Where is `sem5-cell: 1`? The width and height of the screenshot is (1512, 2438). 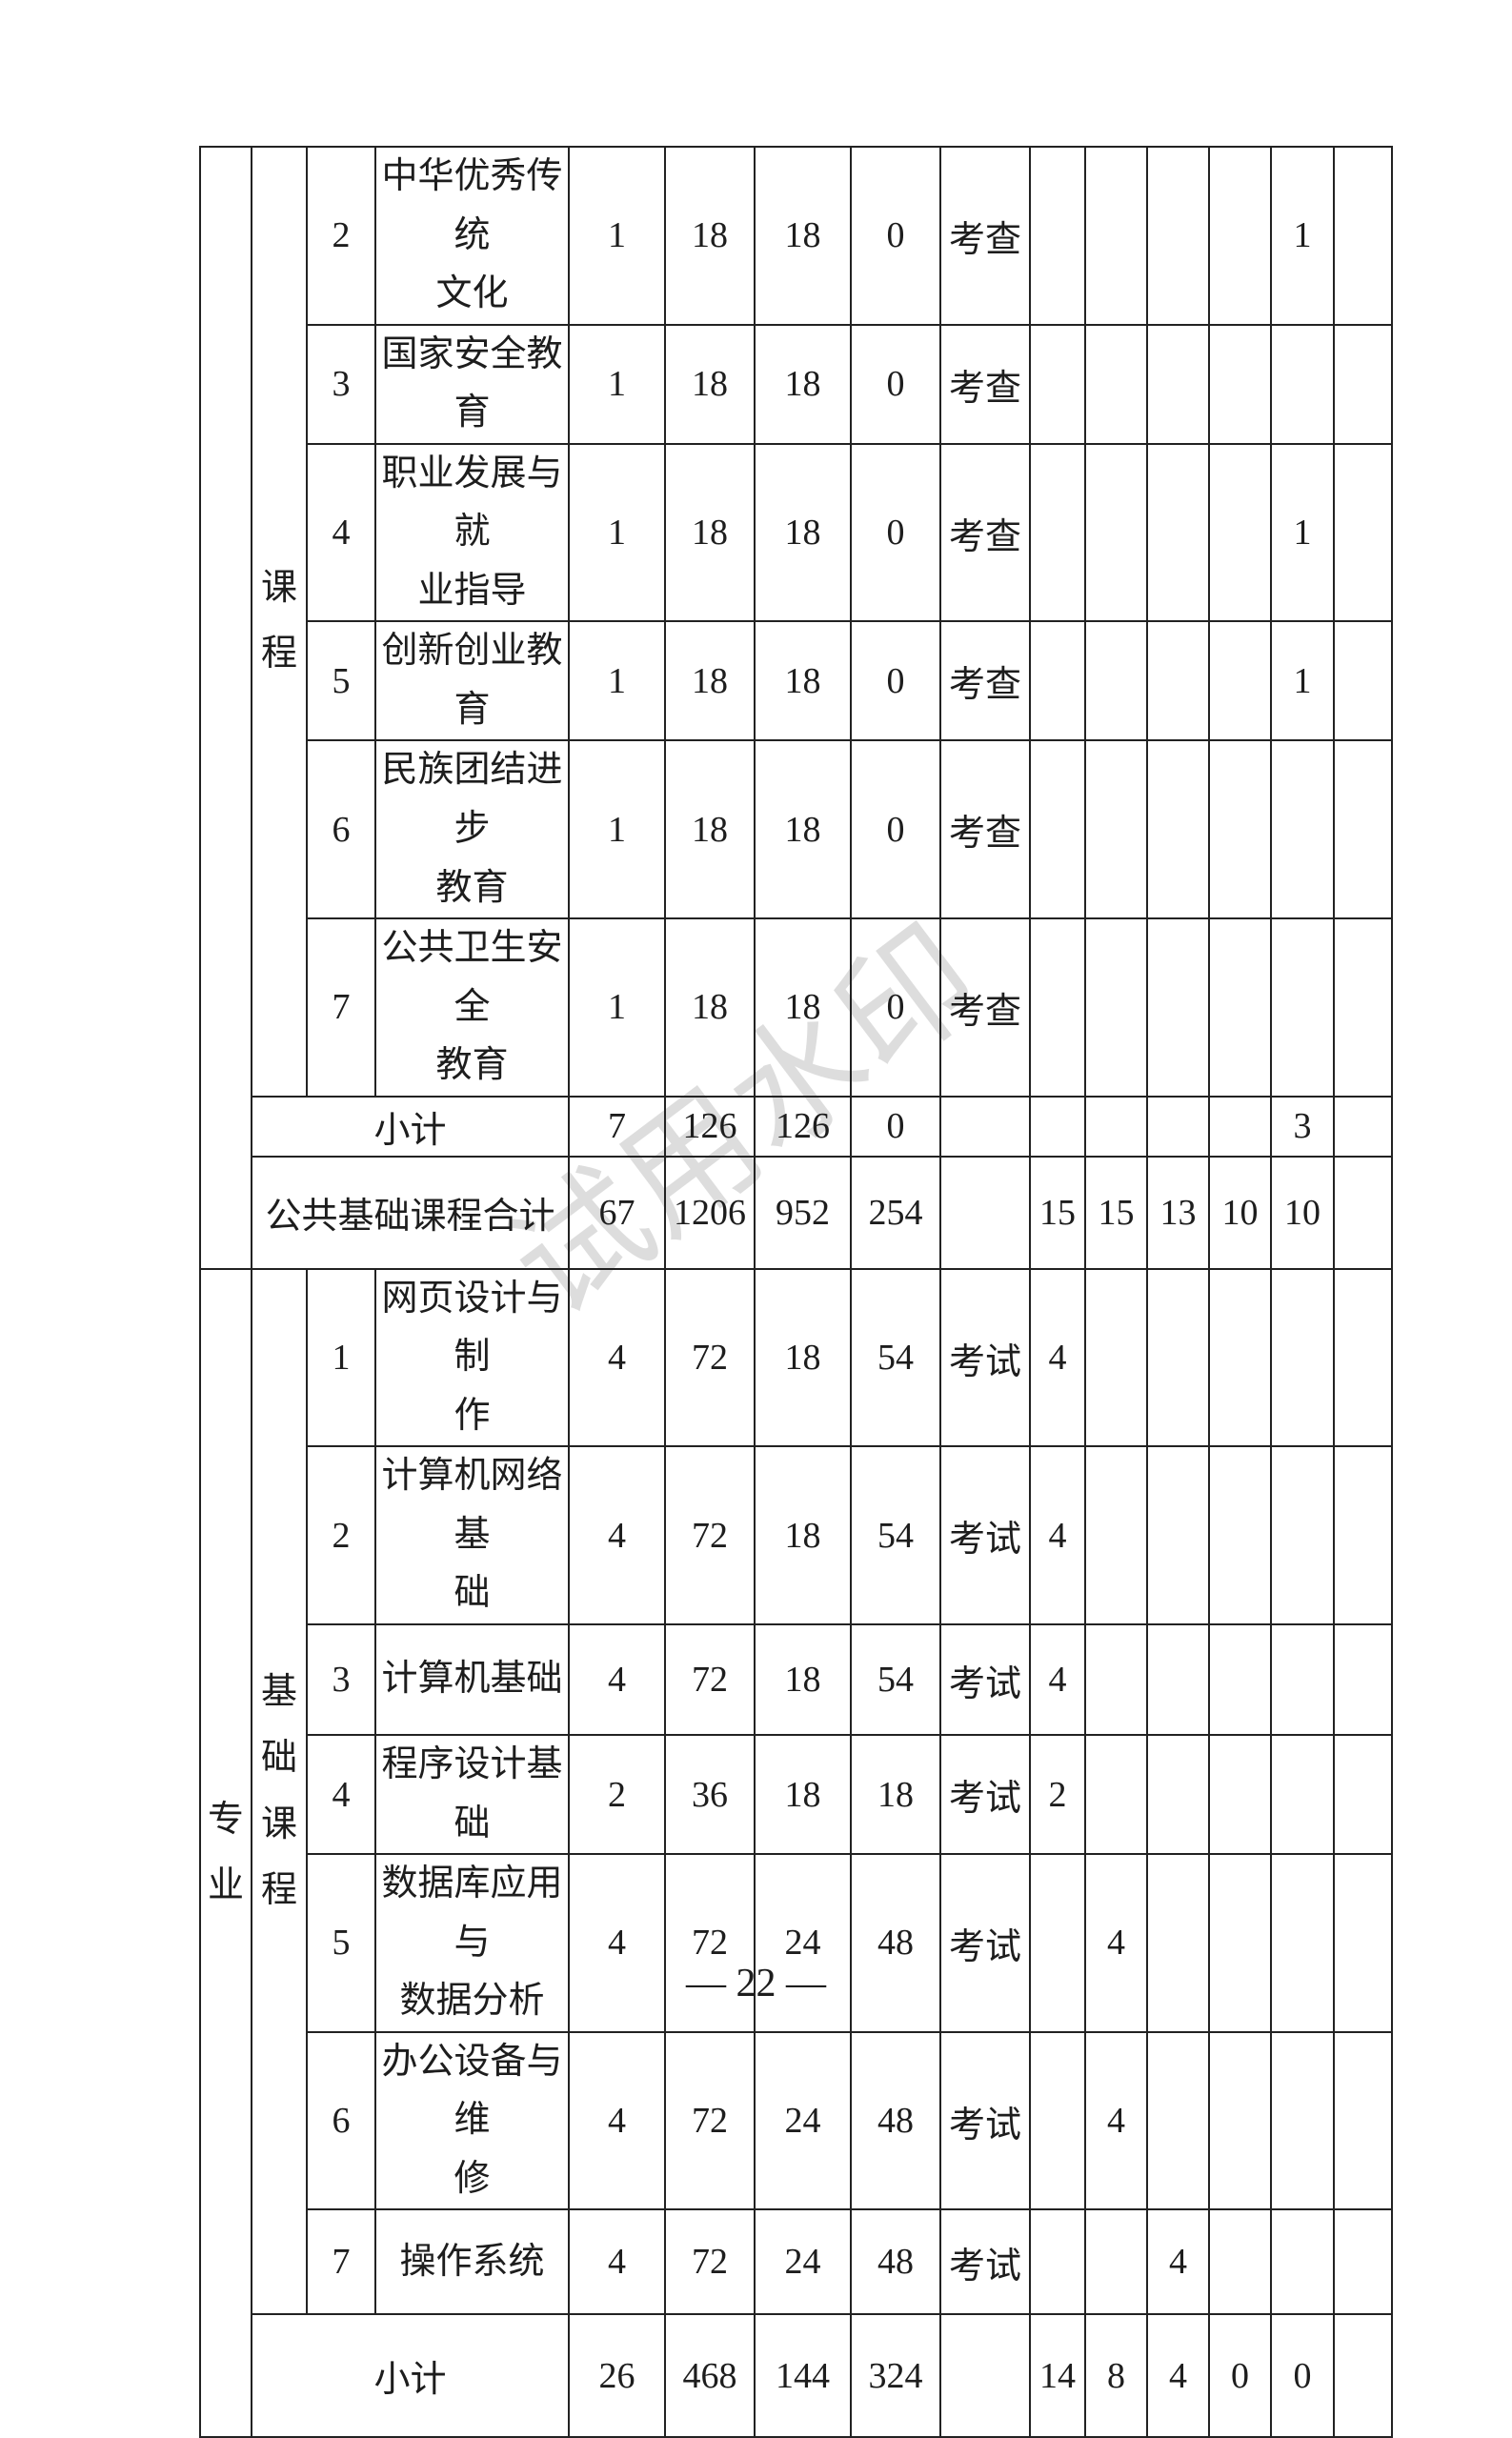
sem5-cell: 1 is located at coordinates (1302, 236).